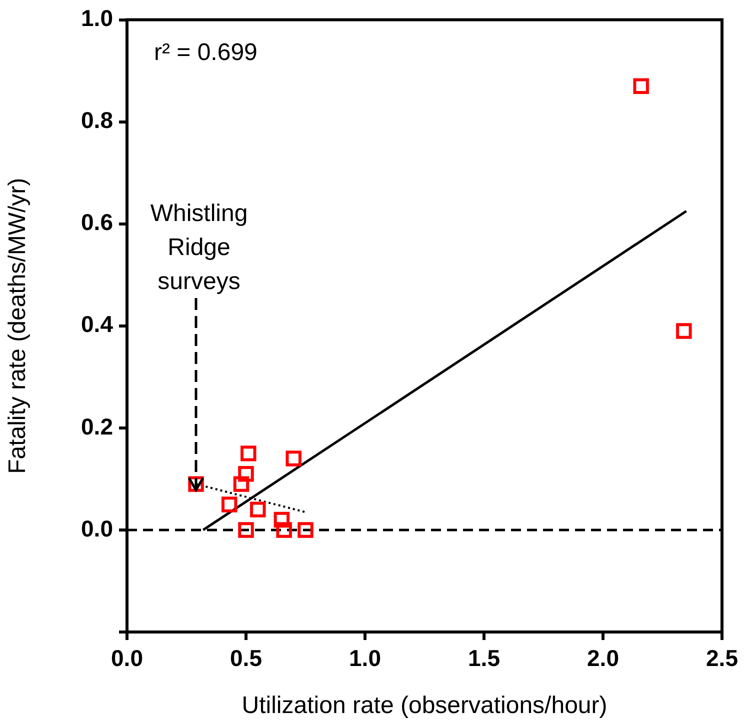  Describe the element at coordinates (206, 52) in the screenshot. I see `annotation: r² = 0.699` at that location.